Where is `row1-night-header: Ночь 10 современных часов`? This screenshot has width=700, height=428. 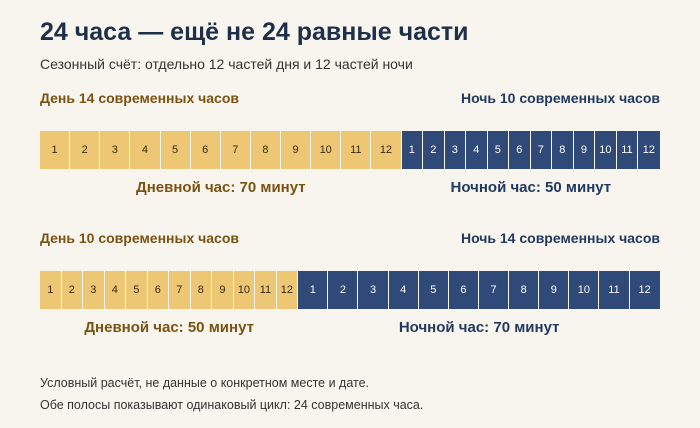 row1-night-header: Ночь 10 современных часов is located at coordinates (560, 98).